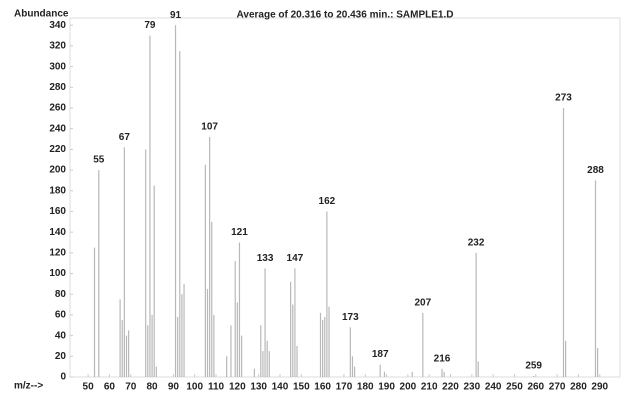 Image resolution: width=640 pixels, height=402 pixels. I want to click on peak-label: 91, so click(176, 15).